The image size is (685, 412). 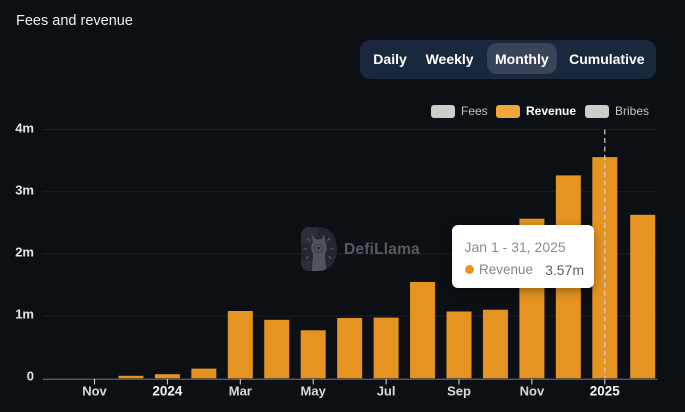 What do you see at coordinates (459, 391) in the screenshot?
I see `svg-text: Sep` at bounding box center [459, 391].